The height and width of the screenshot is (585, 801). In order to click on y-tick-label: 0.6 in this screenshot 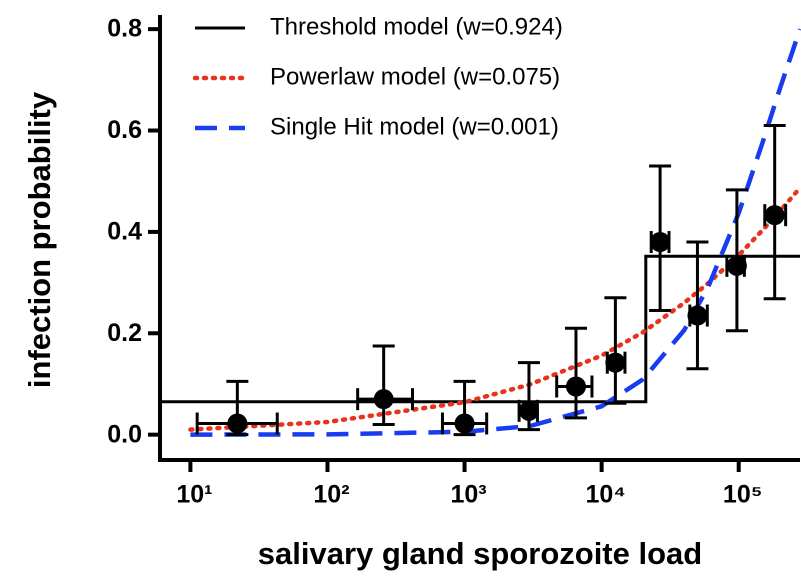, I will do `click(124, 130)`.